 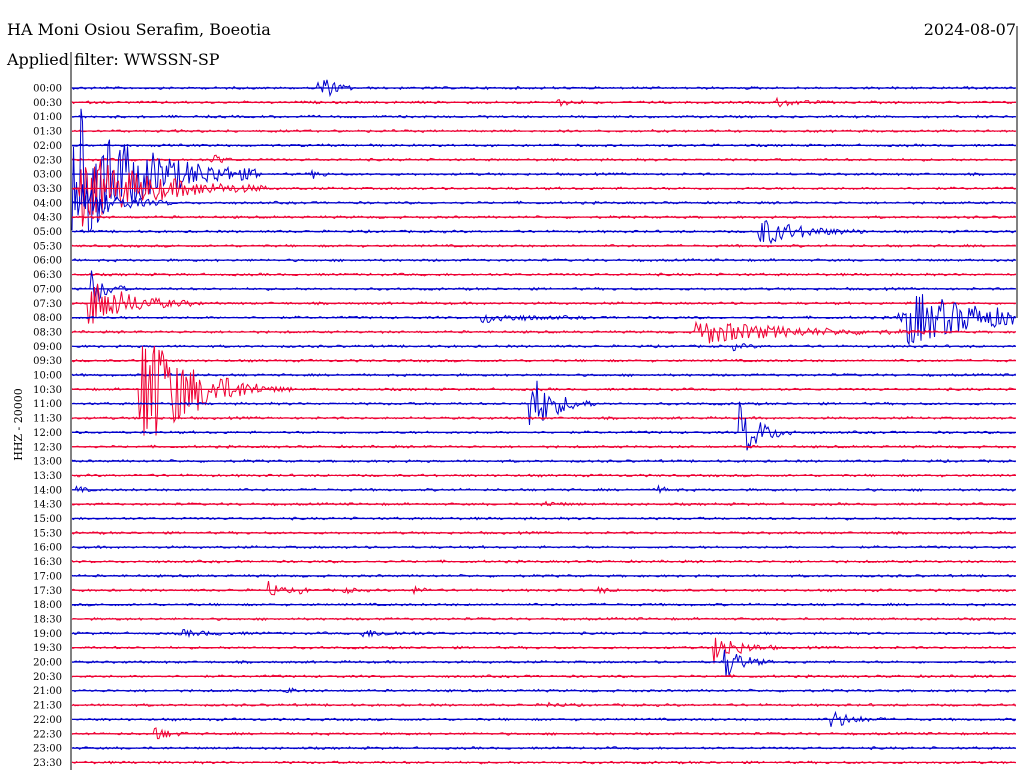 What do you see at coordinates (47, 720) in the screenshot?
I see `row-time-label: 22:00` at bounding box center [47, 720].